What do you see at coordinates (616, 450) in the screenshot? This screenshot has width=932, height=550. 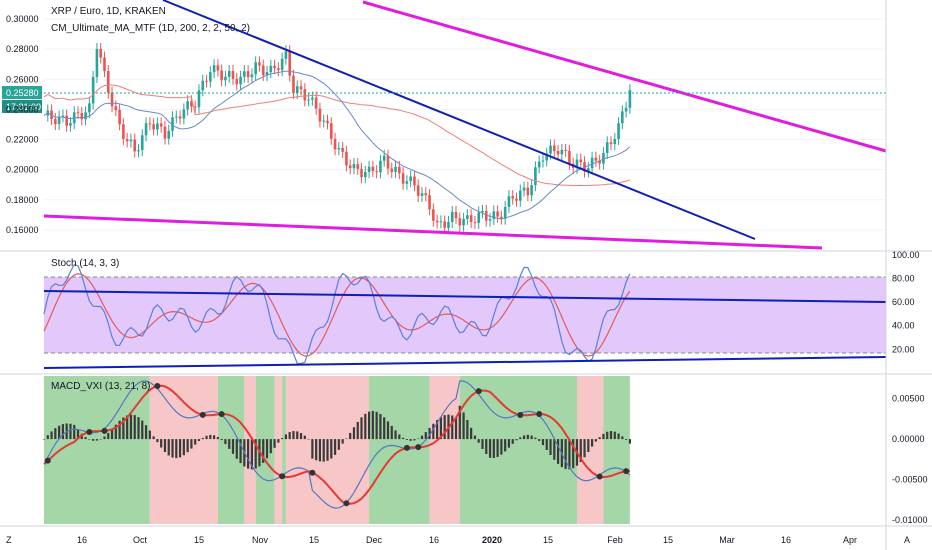 I see `macd-bull-zone` at bounding box center [616, 450].